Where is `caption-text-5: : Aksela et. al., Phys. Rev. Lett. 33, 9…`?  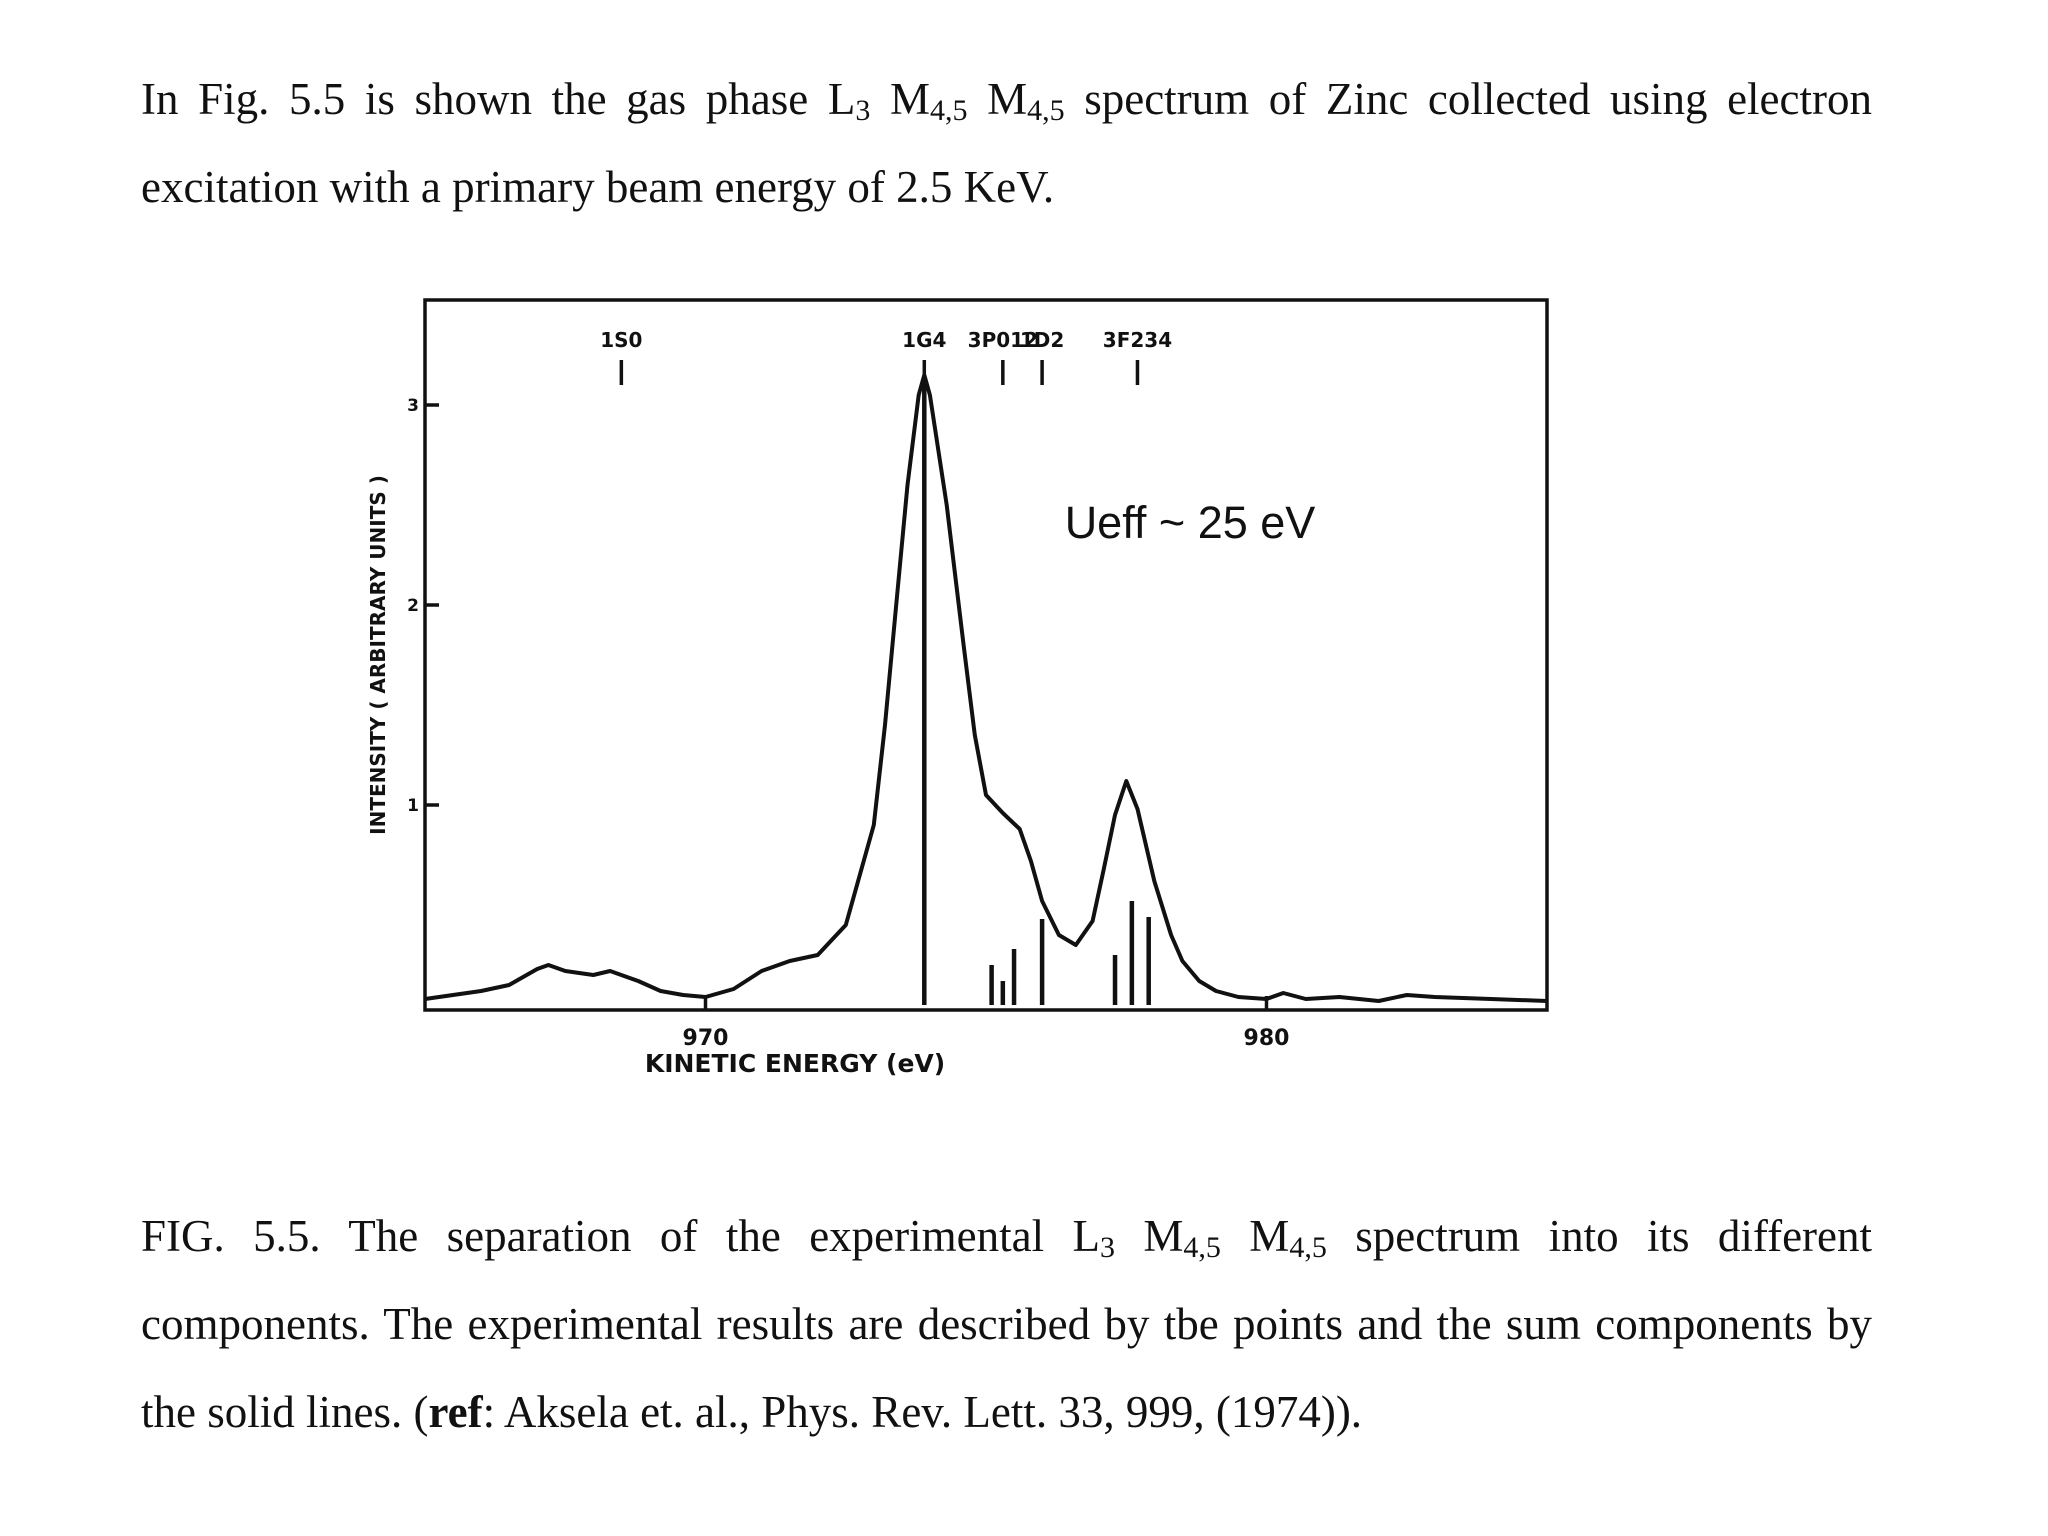 caption-text-5: : Aksela et. al., Phys. Rev. Lett. 33, 9… is located at coordinates (922, 1412).